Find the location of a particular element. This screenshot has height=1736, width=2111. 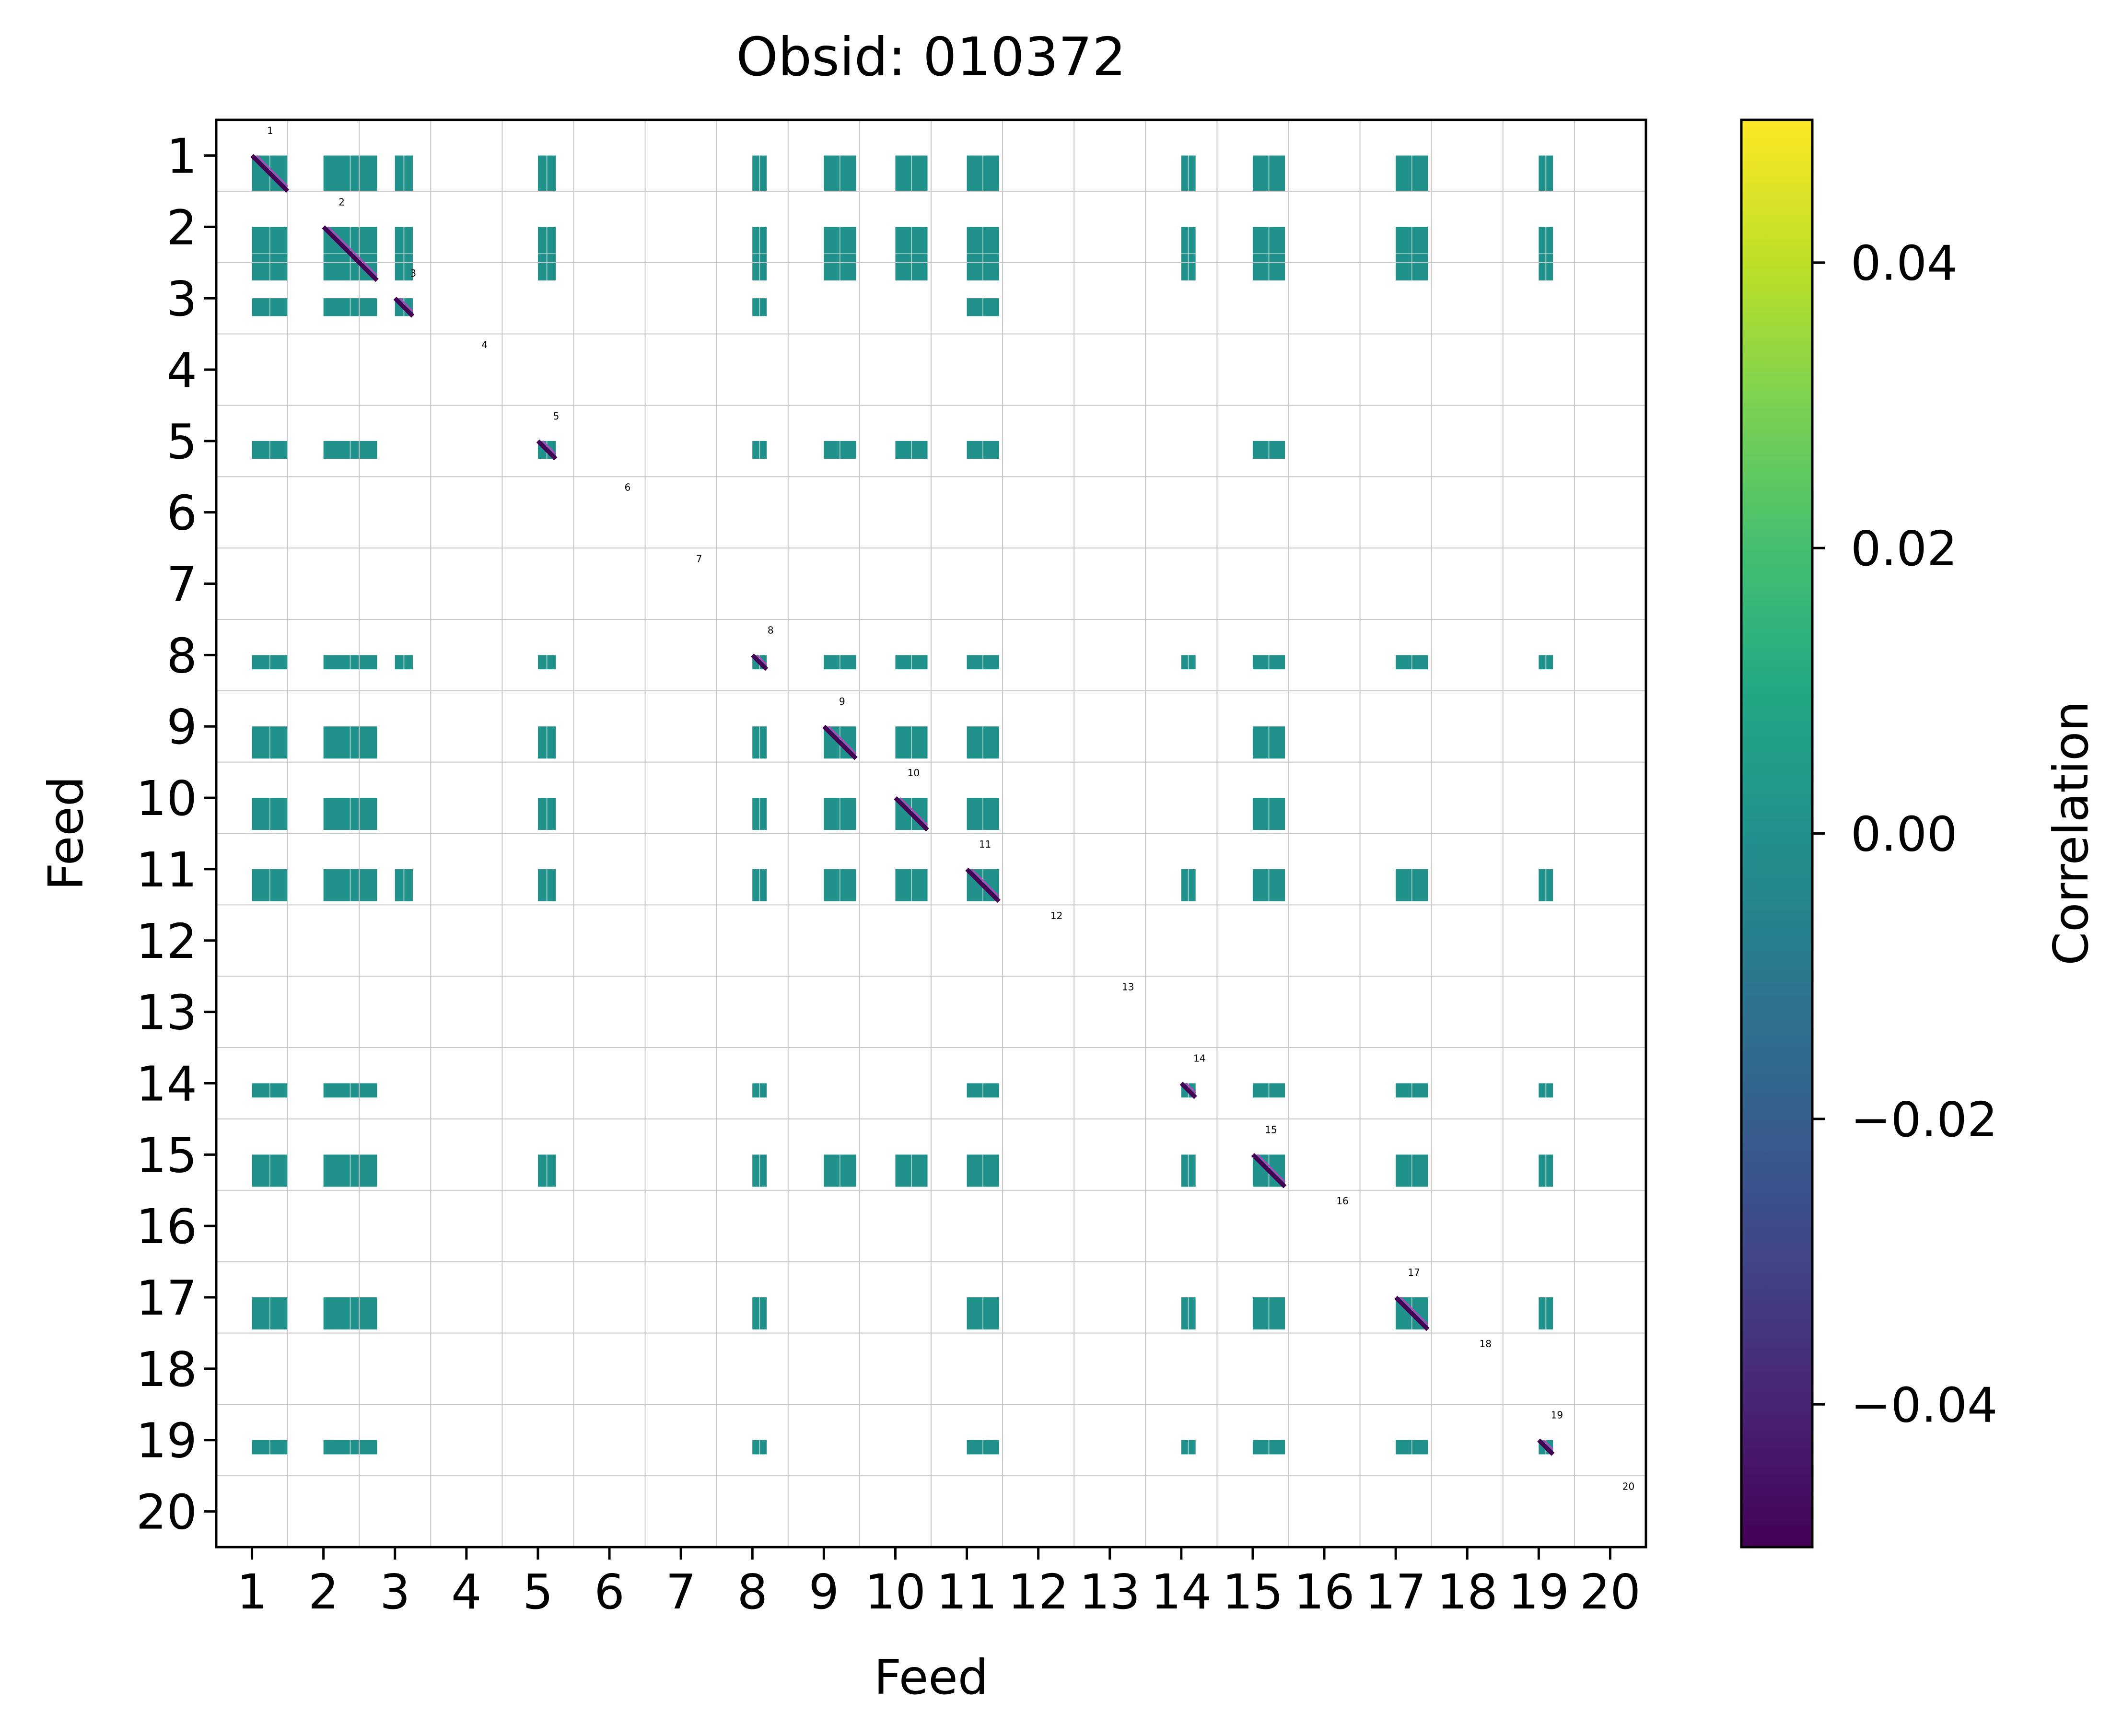

x-tick-label: 2 is located at coordinates (323, 1592).